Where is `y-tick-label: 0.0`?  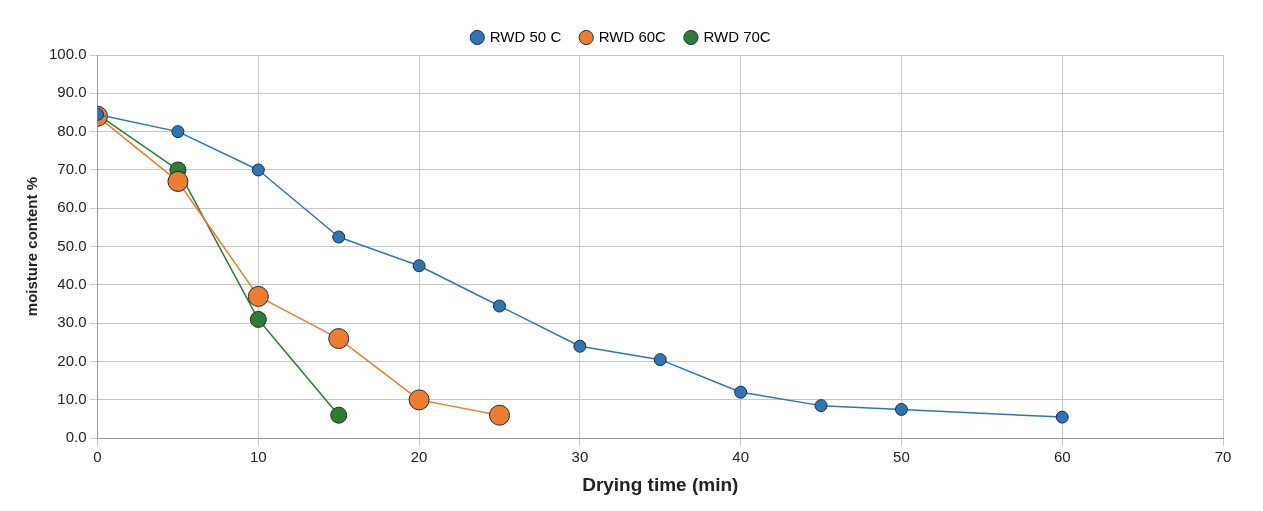 y-tick-label: 0.0 is located at coordinates (76, 437).